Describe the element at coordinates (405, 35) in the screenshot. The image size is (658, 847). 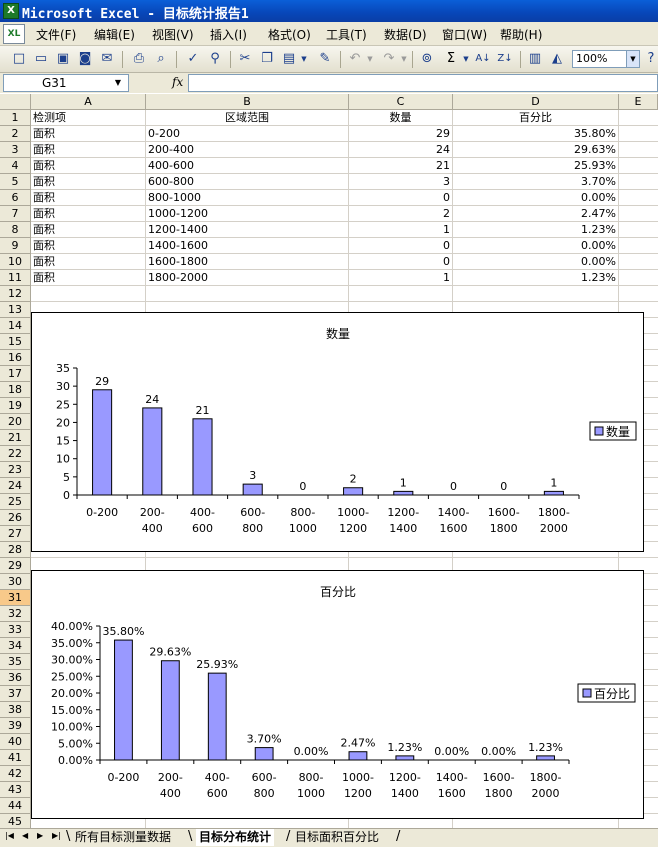
I see `menu-data: 数据(D)` at that location.